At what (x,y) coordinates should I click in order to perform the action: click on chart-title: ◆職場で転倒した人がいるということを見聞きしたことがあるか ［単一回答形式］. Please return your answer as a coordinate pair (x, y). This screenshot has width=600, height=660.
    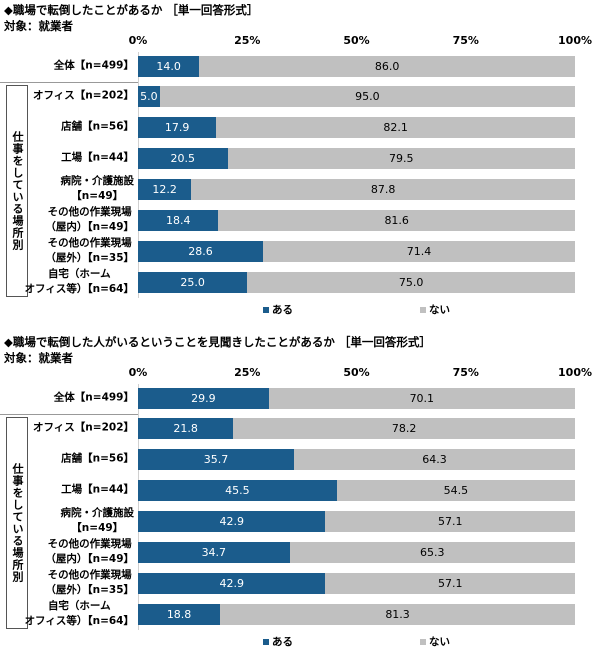
    Looking at the image, I should click on (217, 342).